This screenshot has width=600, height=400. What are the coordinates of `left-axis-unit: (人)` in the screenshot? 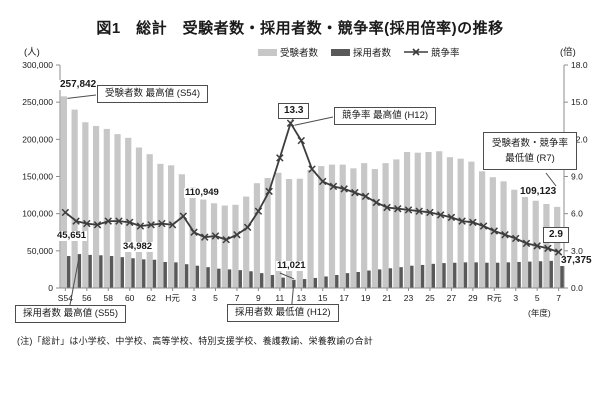 It's located at (32, 52).